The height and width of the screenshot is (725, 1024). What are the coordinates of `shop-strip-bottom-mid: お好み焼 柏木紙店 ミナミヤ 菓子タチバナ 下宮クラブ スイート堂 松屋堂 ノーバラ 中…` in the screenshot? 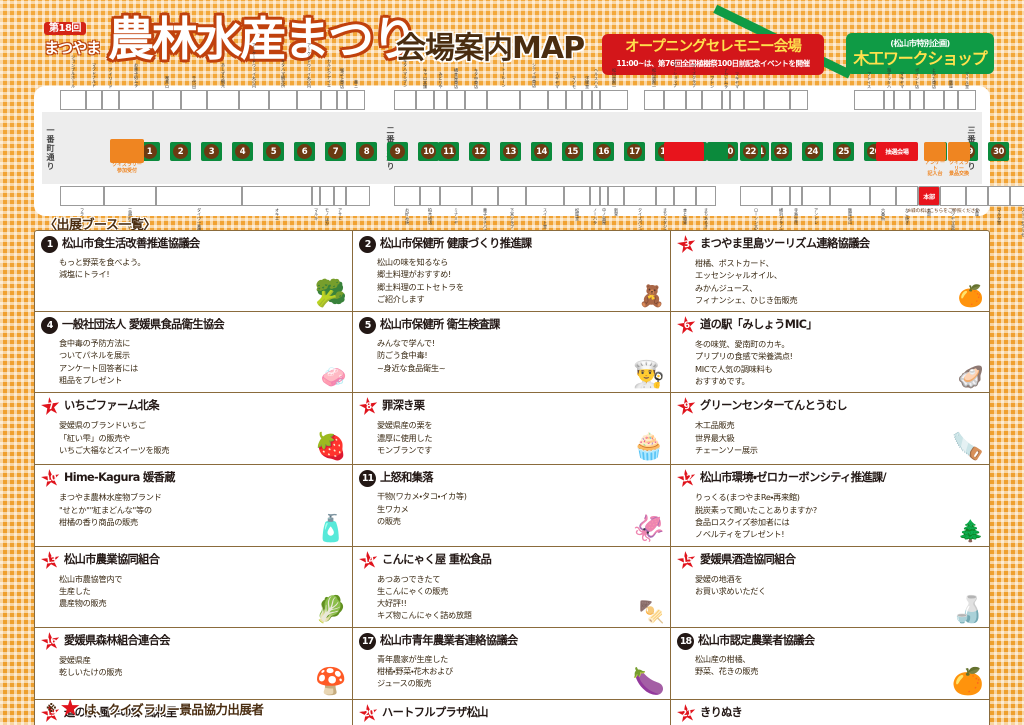 It's located at (555, 211).